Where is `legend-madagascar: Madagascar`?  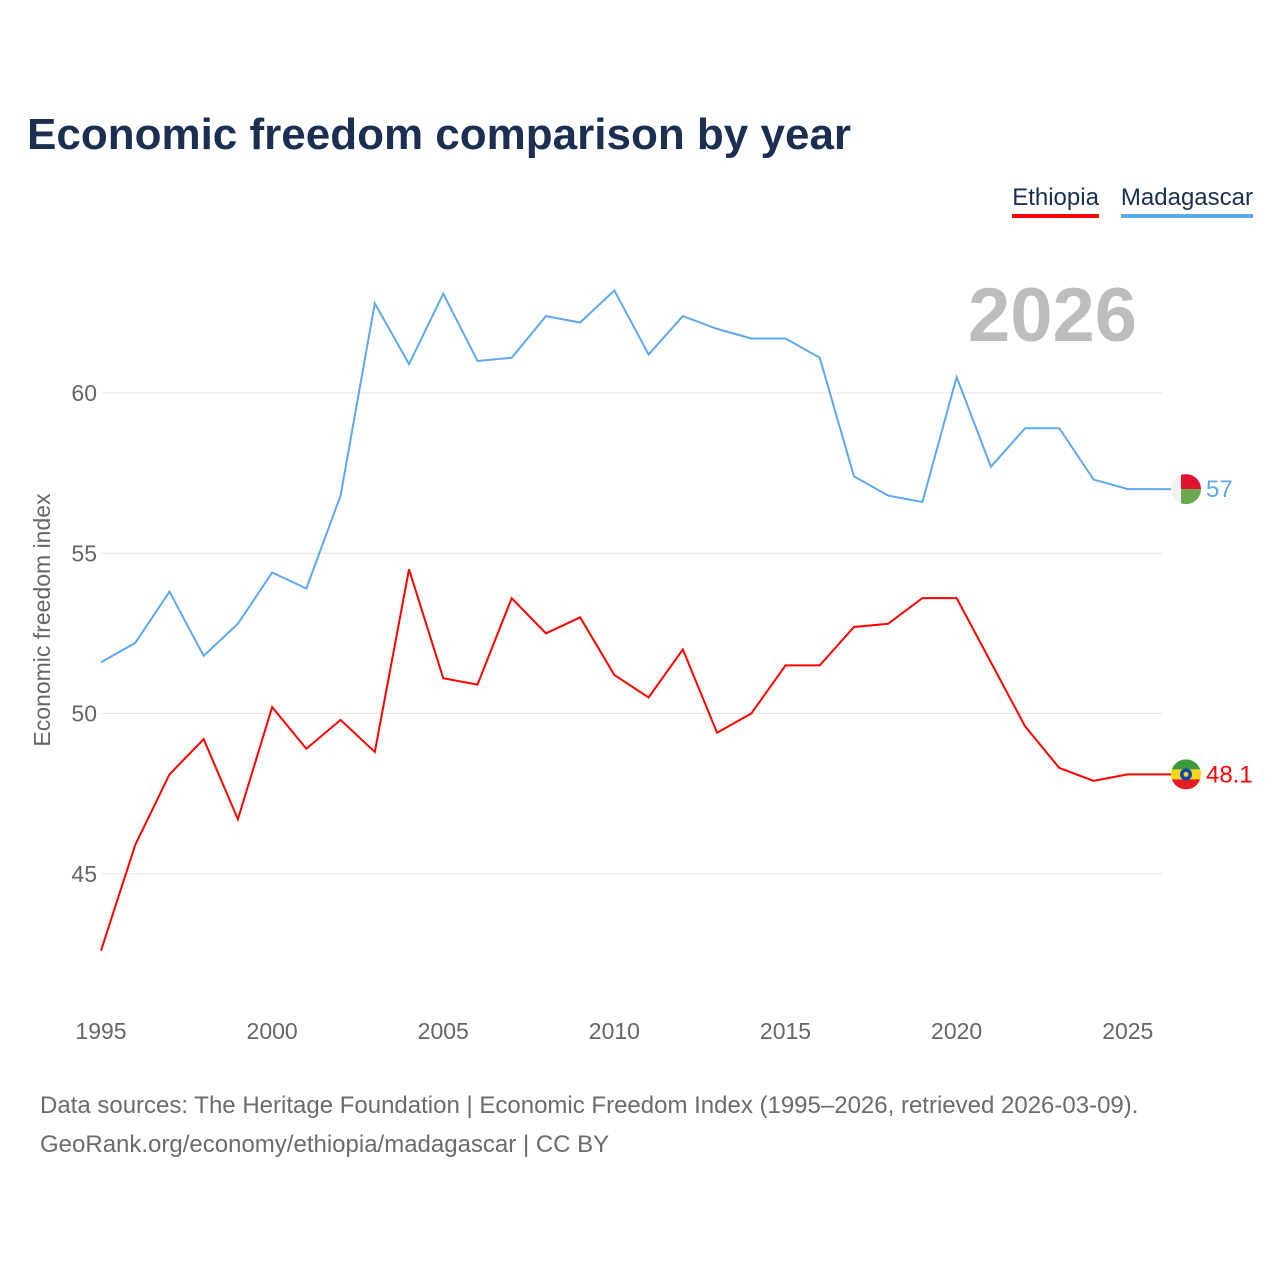
legend-madagascar: Madagascar is located at coordinates (1186, 201).